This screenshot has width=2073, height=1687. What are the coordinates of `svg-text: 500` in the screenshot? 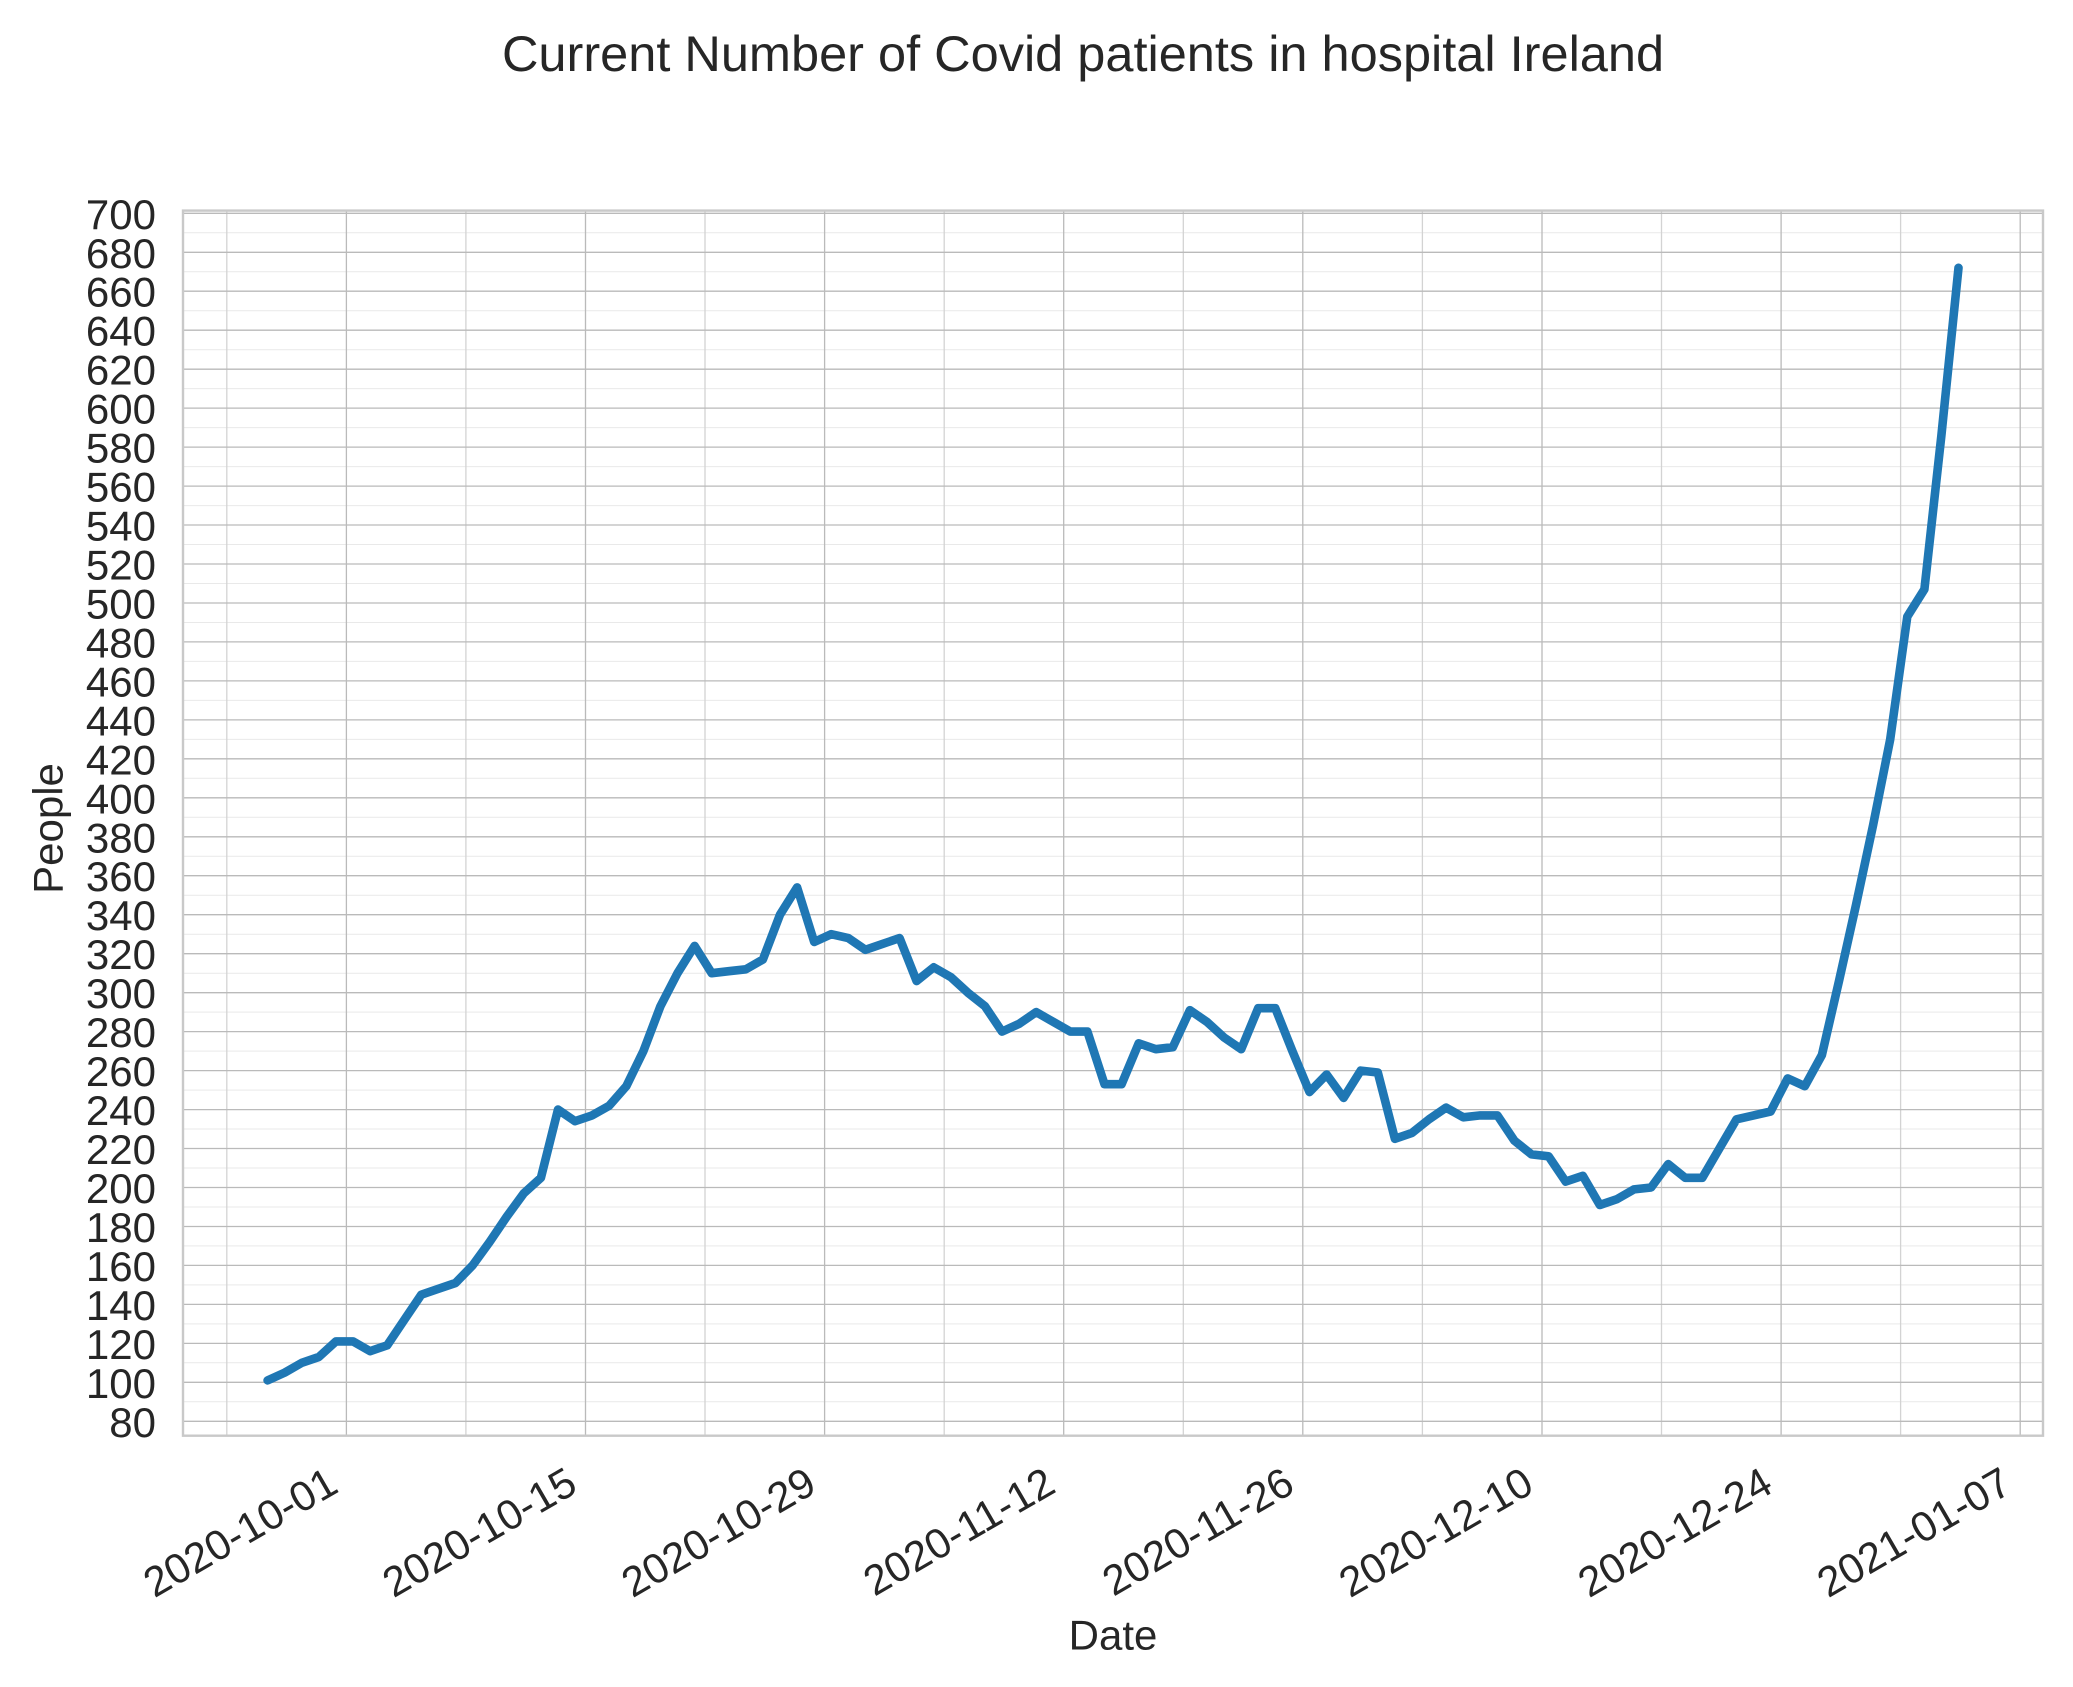 It's located at (121, 604).